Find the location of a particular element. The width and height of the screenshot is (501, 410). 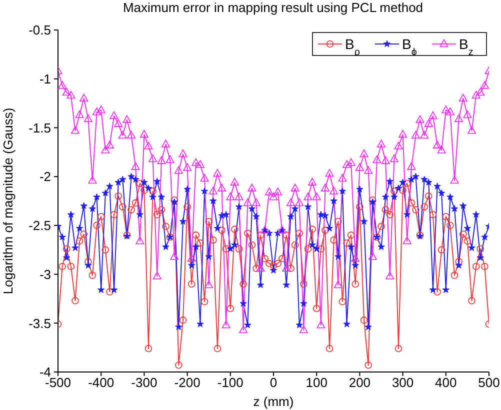

y-axis-title: Logarithm of magnitude (Gauss) is located at coordinates (8, 201).